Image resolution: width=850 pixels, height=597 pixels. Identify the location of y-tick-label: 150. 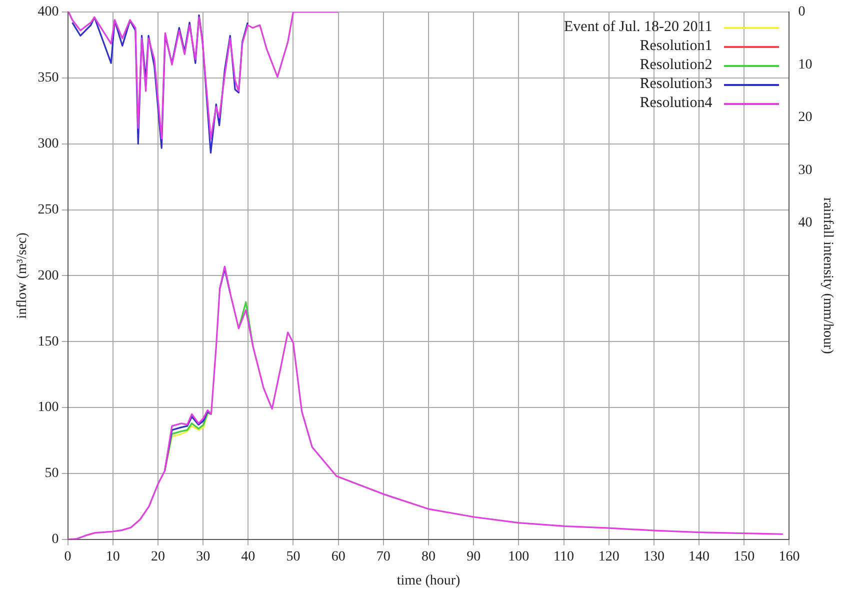
(48, 342).